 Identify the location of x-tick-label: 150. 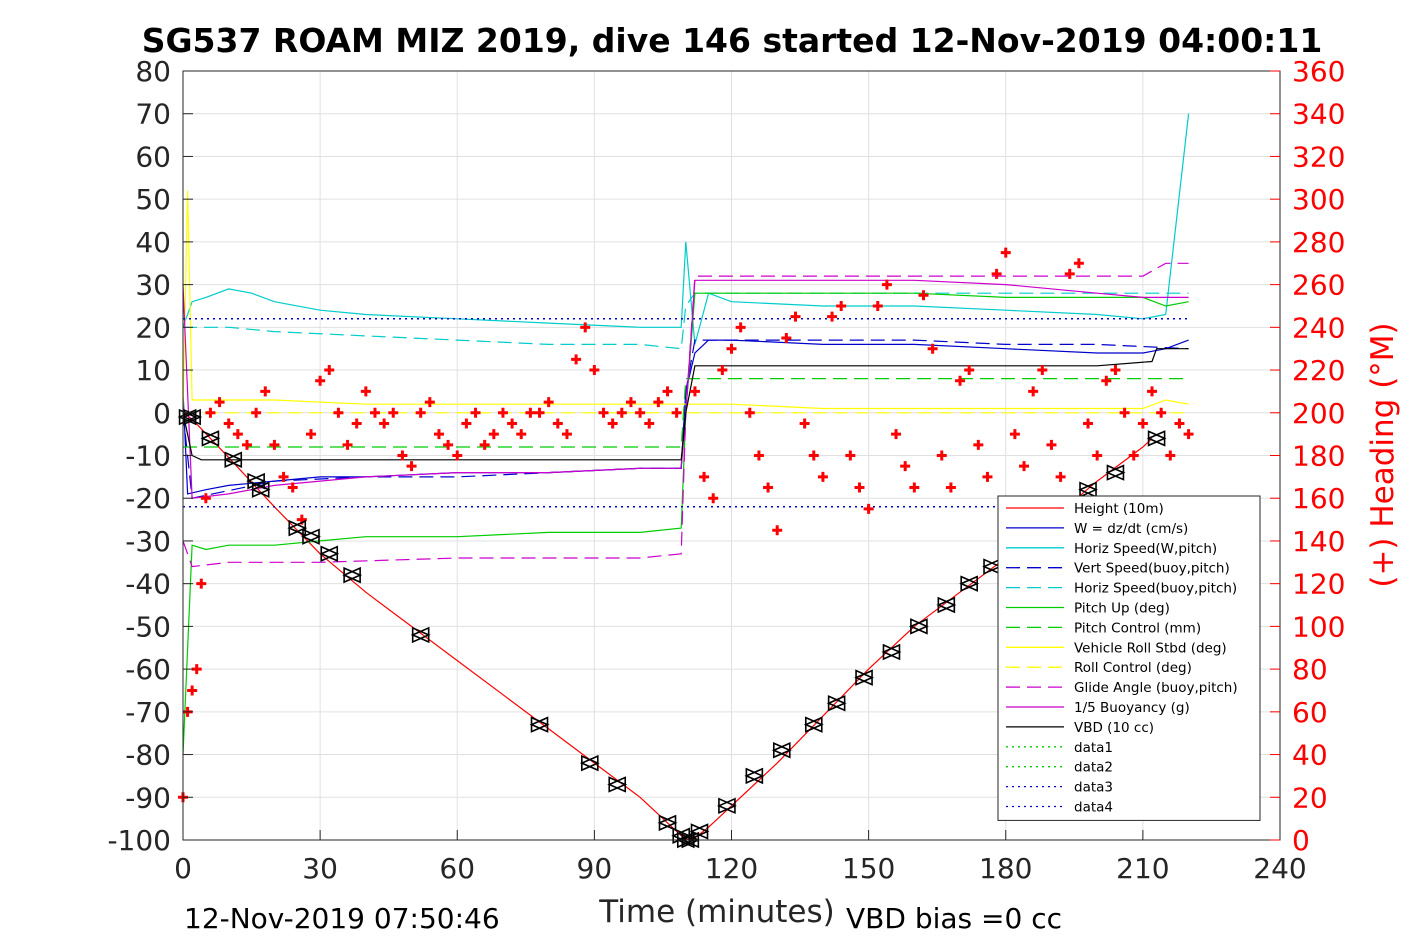
(868, 868).